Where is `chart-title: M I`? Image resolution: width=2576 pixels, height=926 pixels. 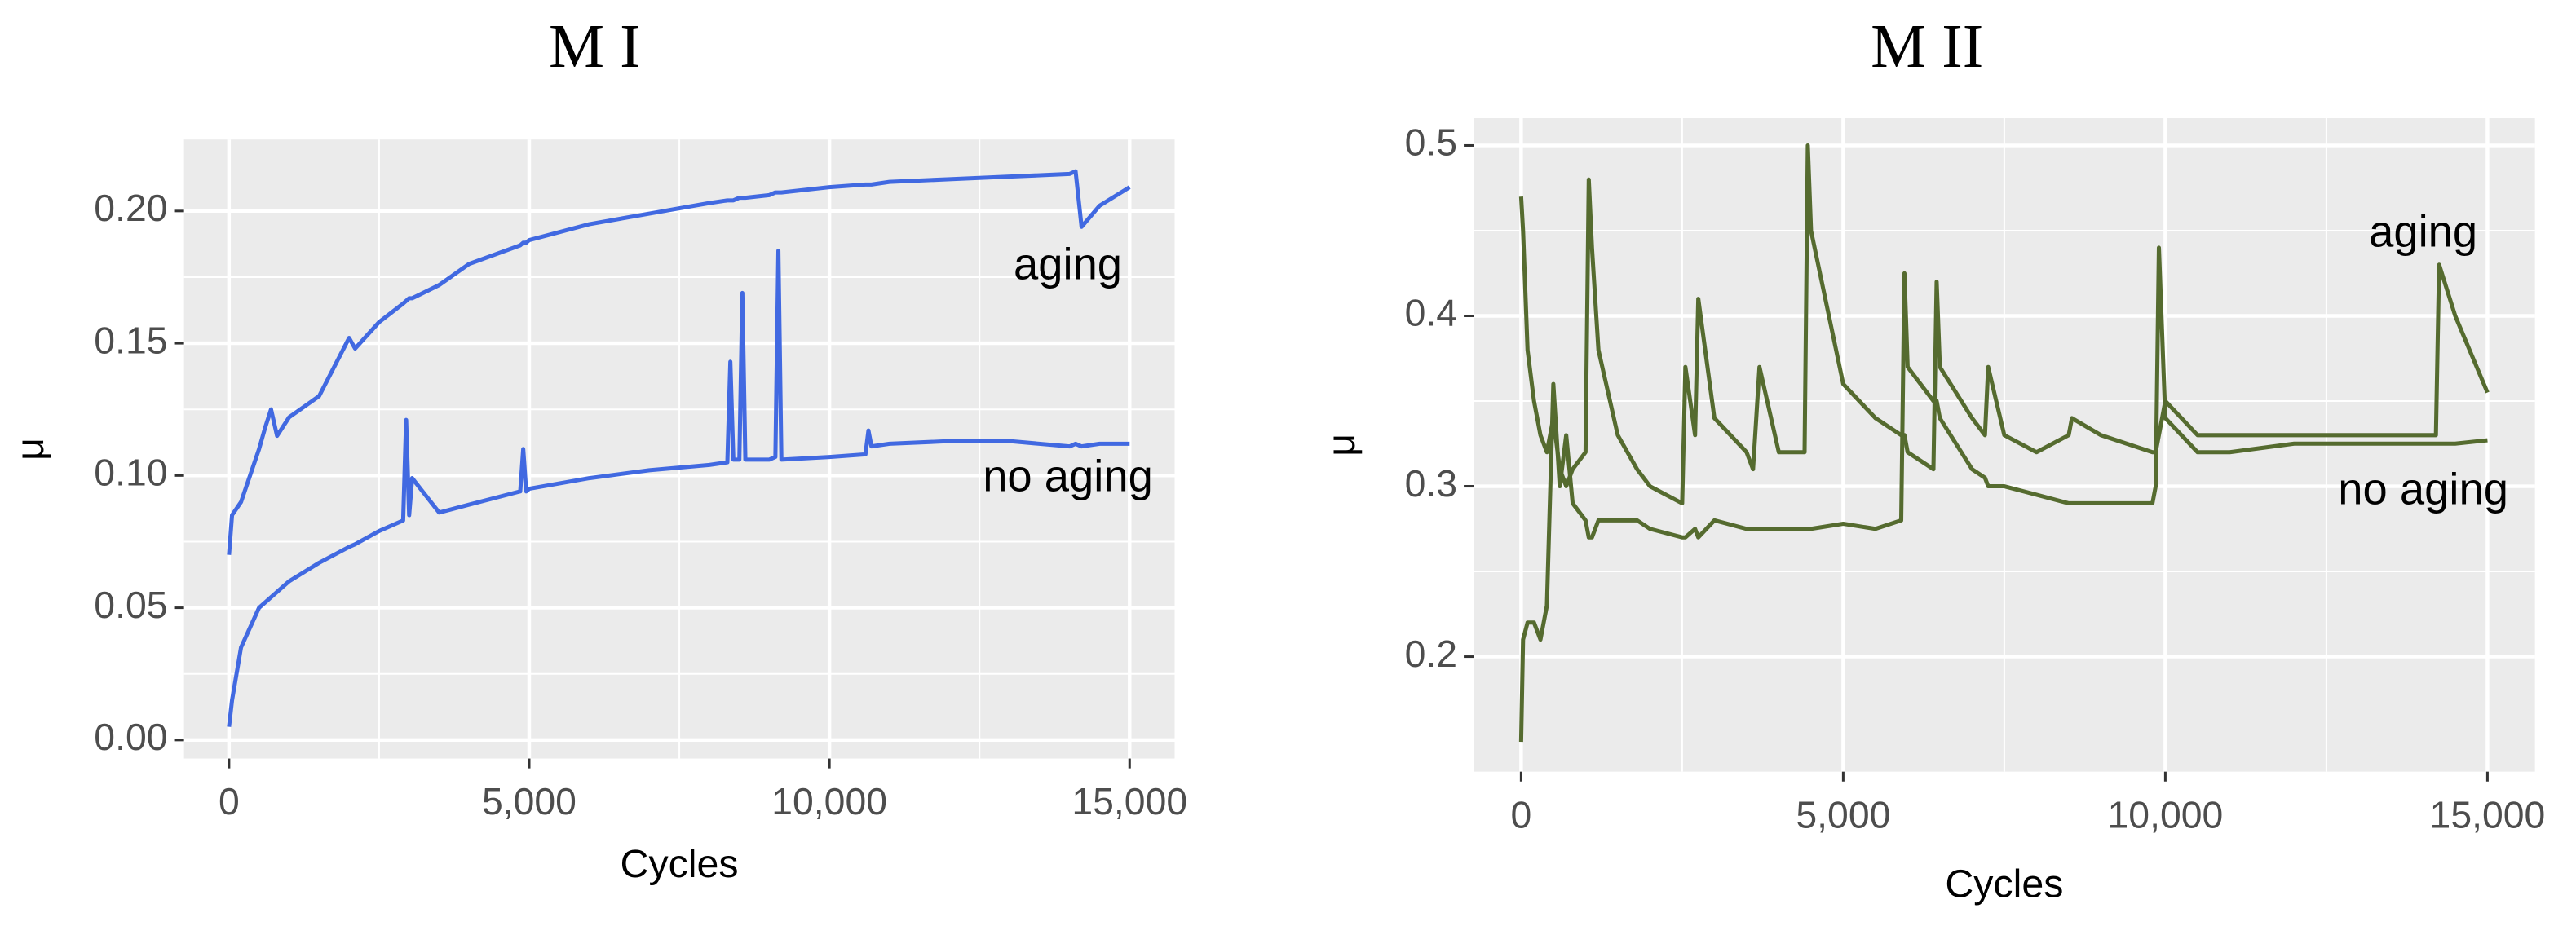
chart-title: M I is located at coordinates (595, 46).